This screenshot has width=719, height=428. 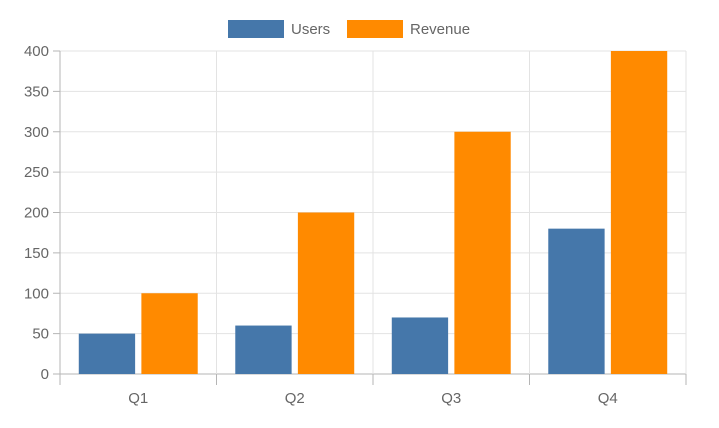 What do you see at coordinates (482, 252) in the screenshot?
I see `bar-revenue-q3` at bounding box center [482, 252].